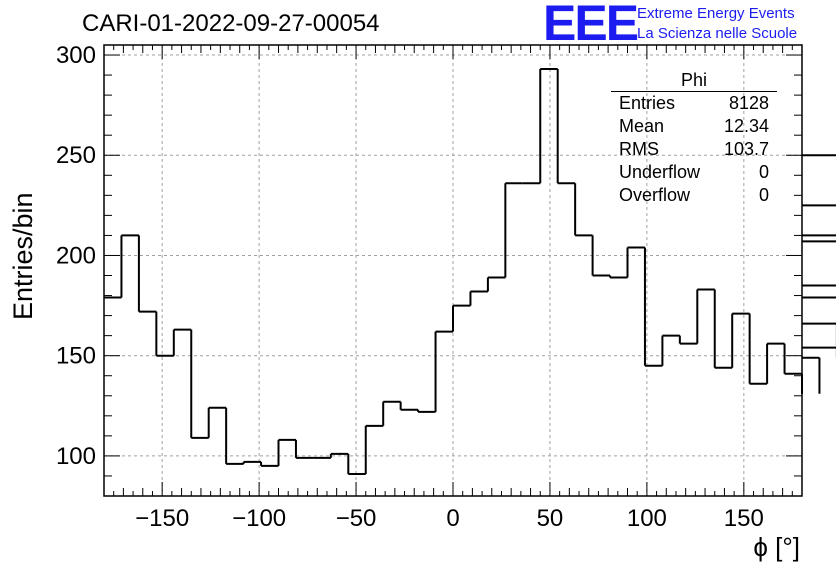 The height and width of the screenshot is (572, 836). What do you see at coordinates (694, 149) in the screenshot?
I see `stats-row-rms: RMS 103.7` at bounding box center [694, 149].